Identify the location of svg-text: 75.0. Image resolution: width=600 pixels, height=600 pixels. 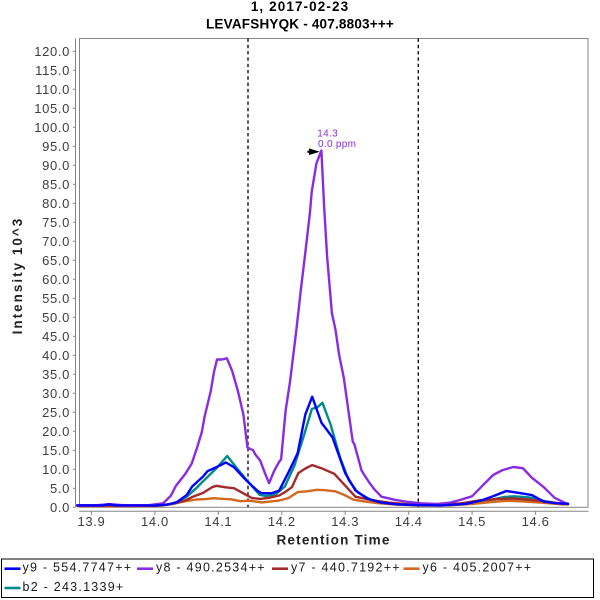
(56, 222).